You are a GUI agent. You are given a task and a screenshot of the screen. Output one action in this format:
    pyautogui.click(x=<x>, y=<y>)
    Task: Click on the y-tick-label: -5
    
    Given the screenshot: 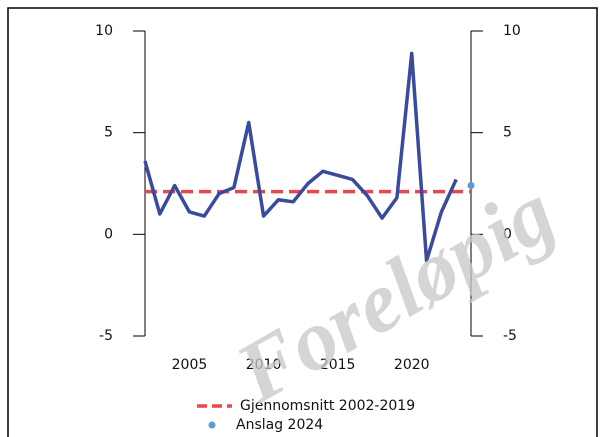 What is the action you would take?
    pyautogui.click(x=106, y=336)
    